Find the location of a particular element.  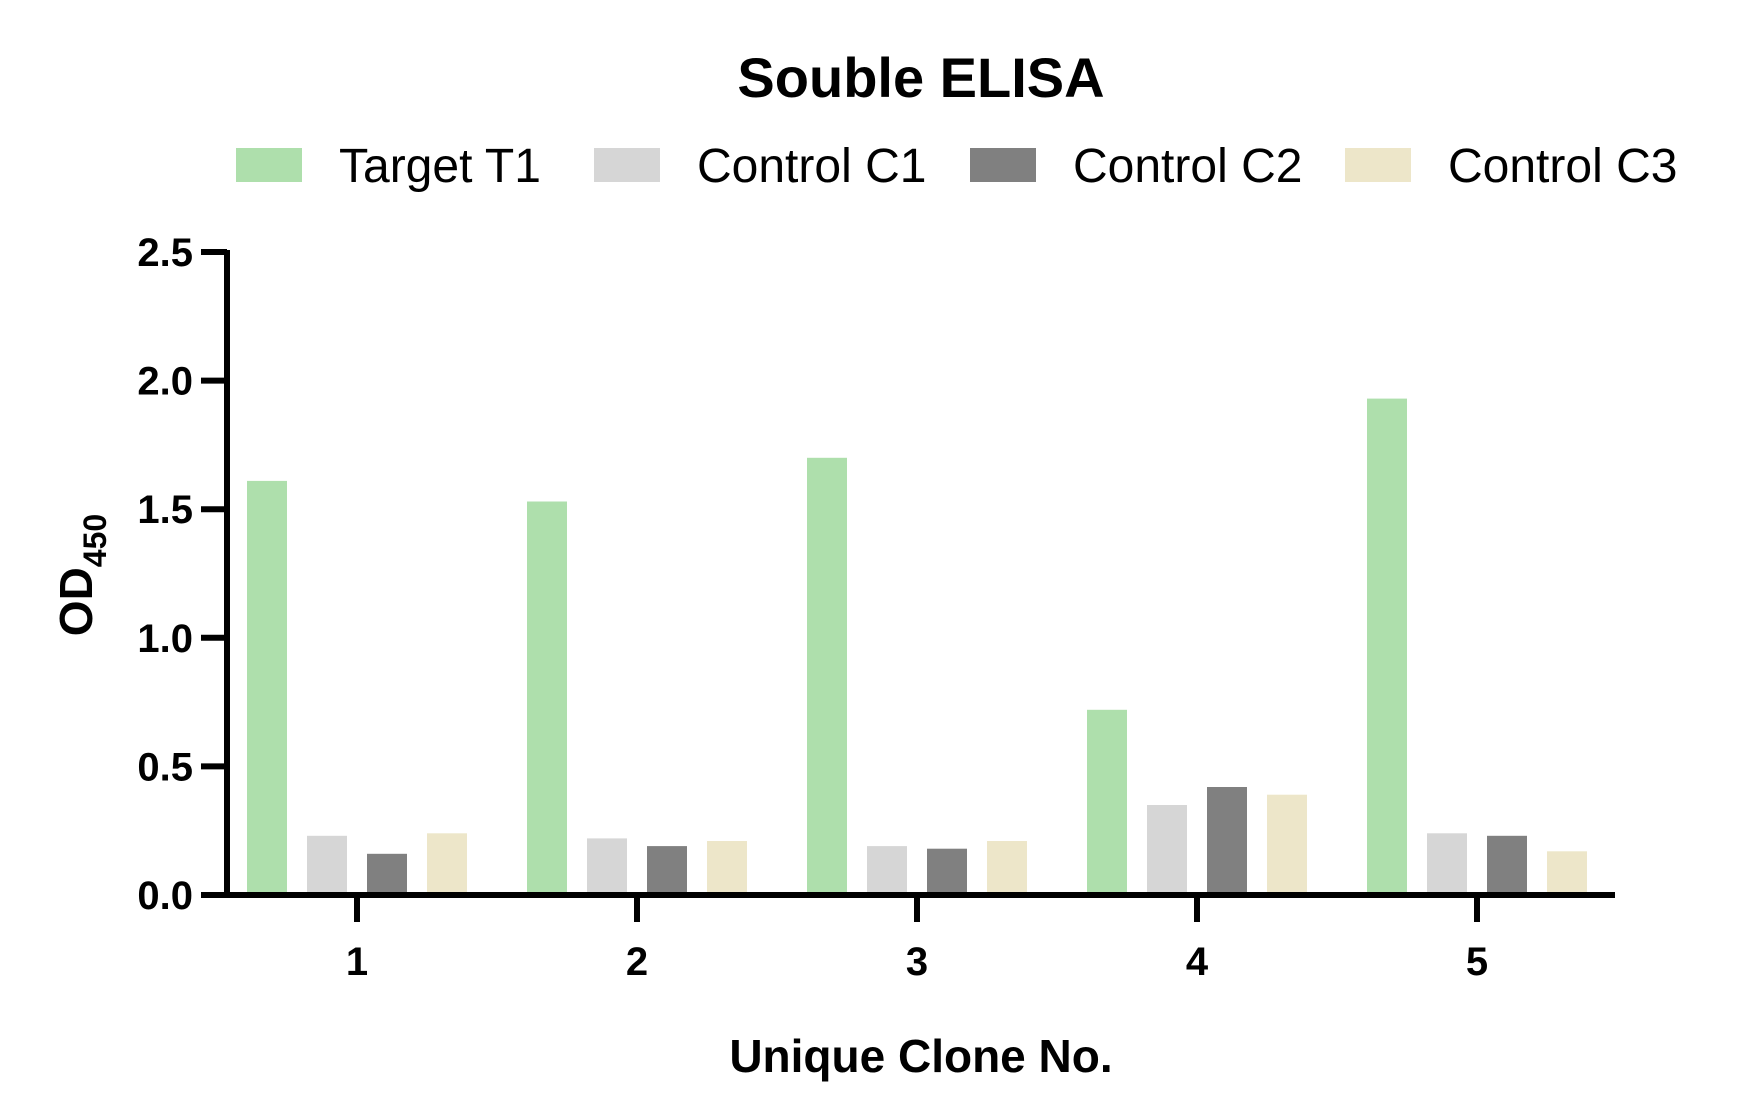

y-axis-label: OD450 is located at coordinates (81, 575).